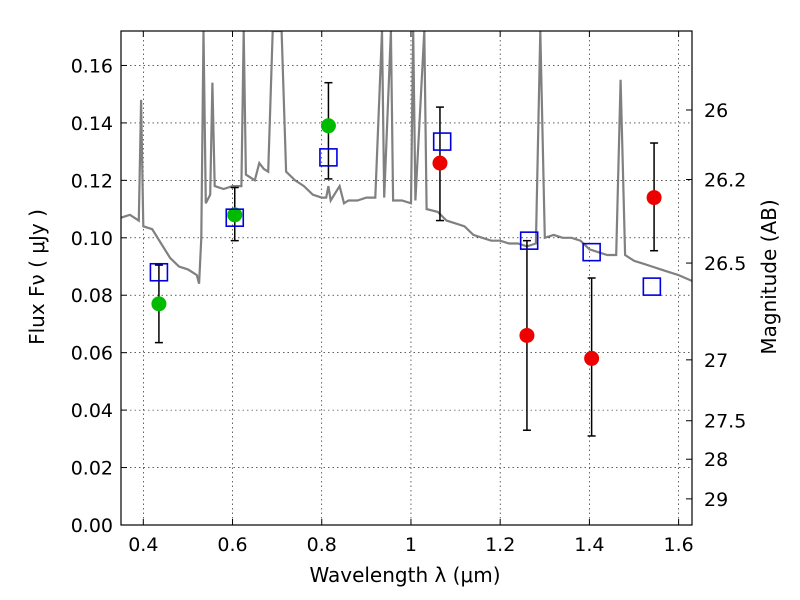  I want to click on x-tick-label: 1.4, so click(589, 545).